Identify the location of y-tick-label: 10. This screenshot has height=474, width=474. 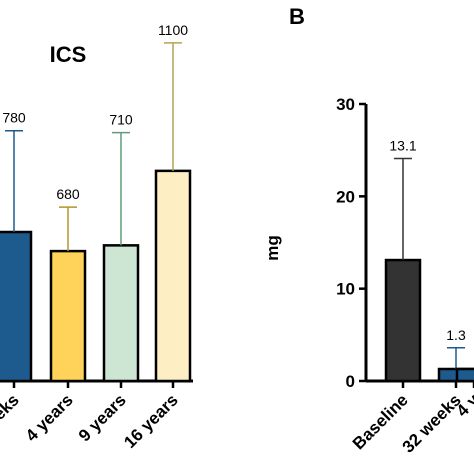
(345, 289).